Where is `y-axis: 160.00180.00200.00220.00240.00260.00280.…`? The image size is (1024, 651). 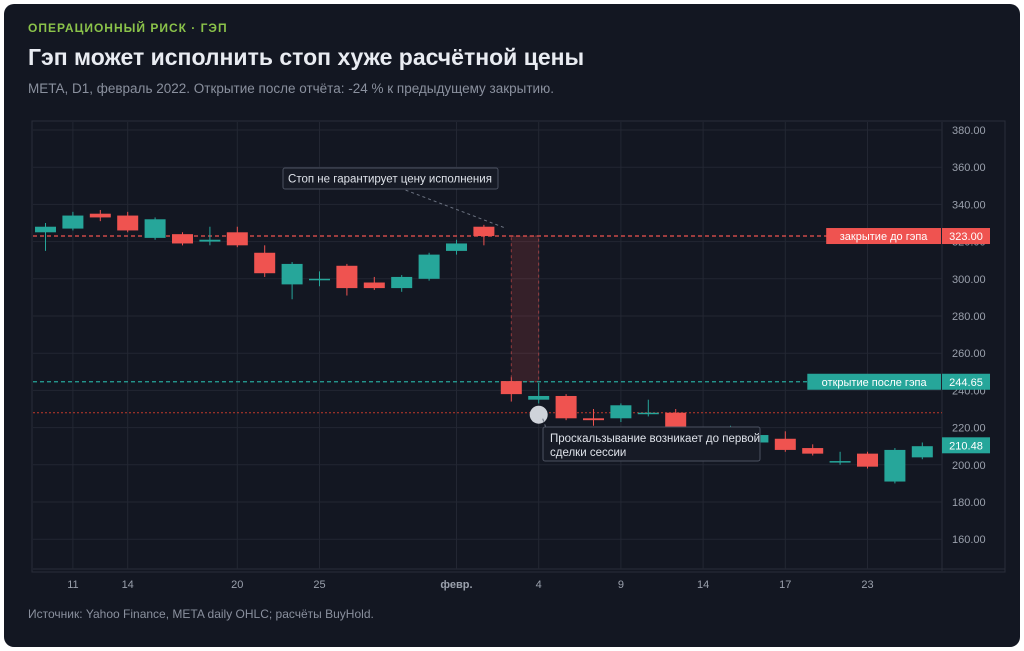 y-axis: 160.00180.00200.00220.00240.00260.00280.… is located at coordinates (969, 335).